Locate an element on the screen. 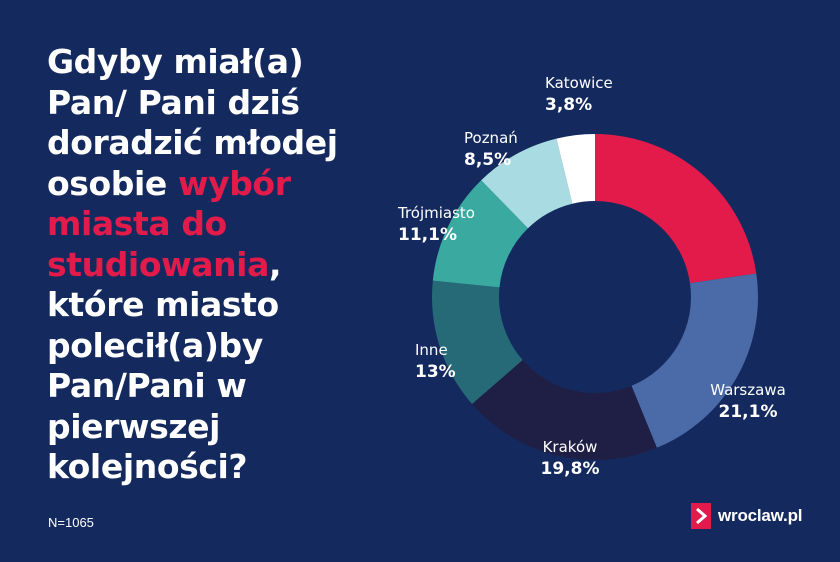 The width and height of the screenshot is (840, 562). slice-label-value: 3,8% is located at coordinates (568, 105).